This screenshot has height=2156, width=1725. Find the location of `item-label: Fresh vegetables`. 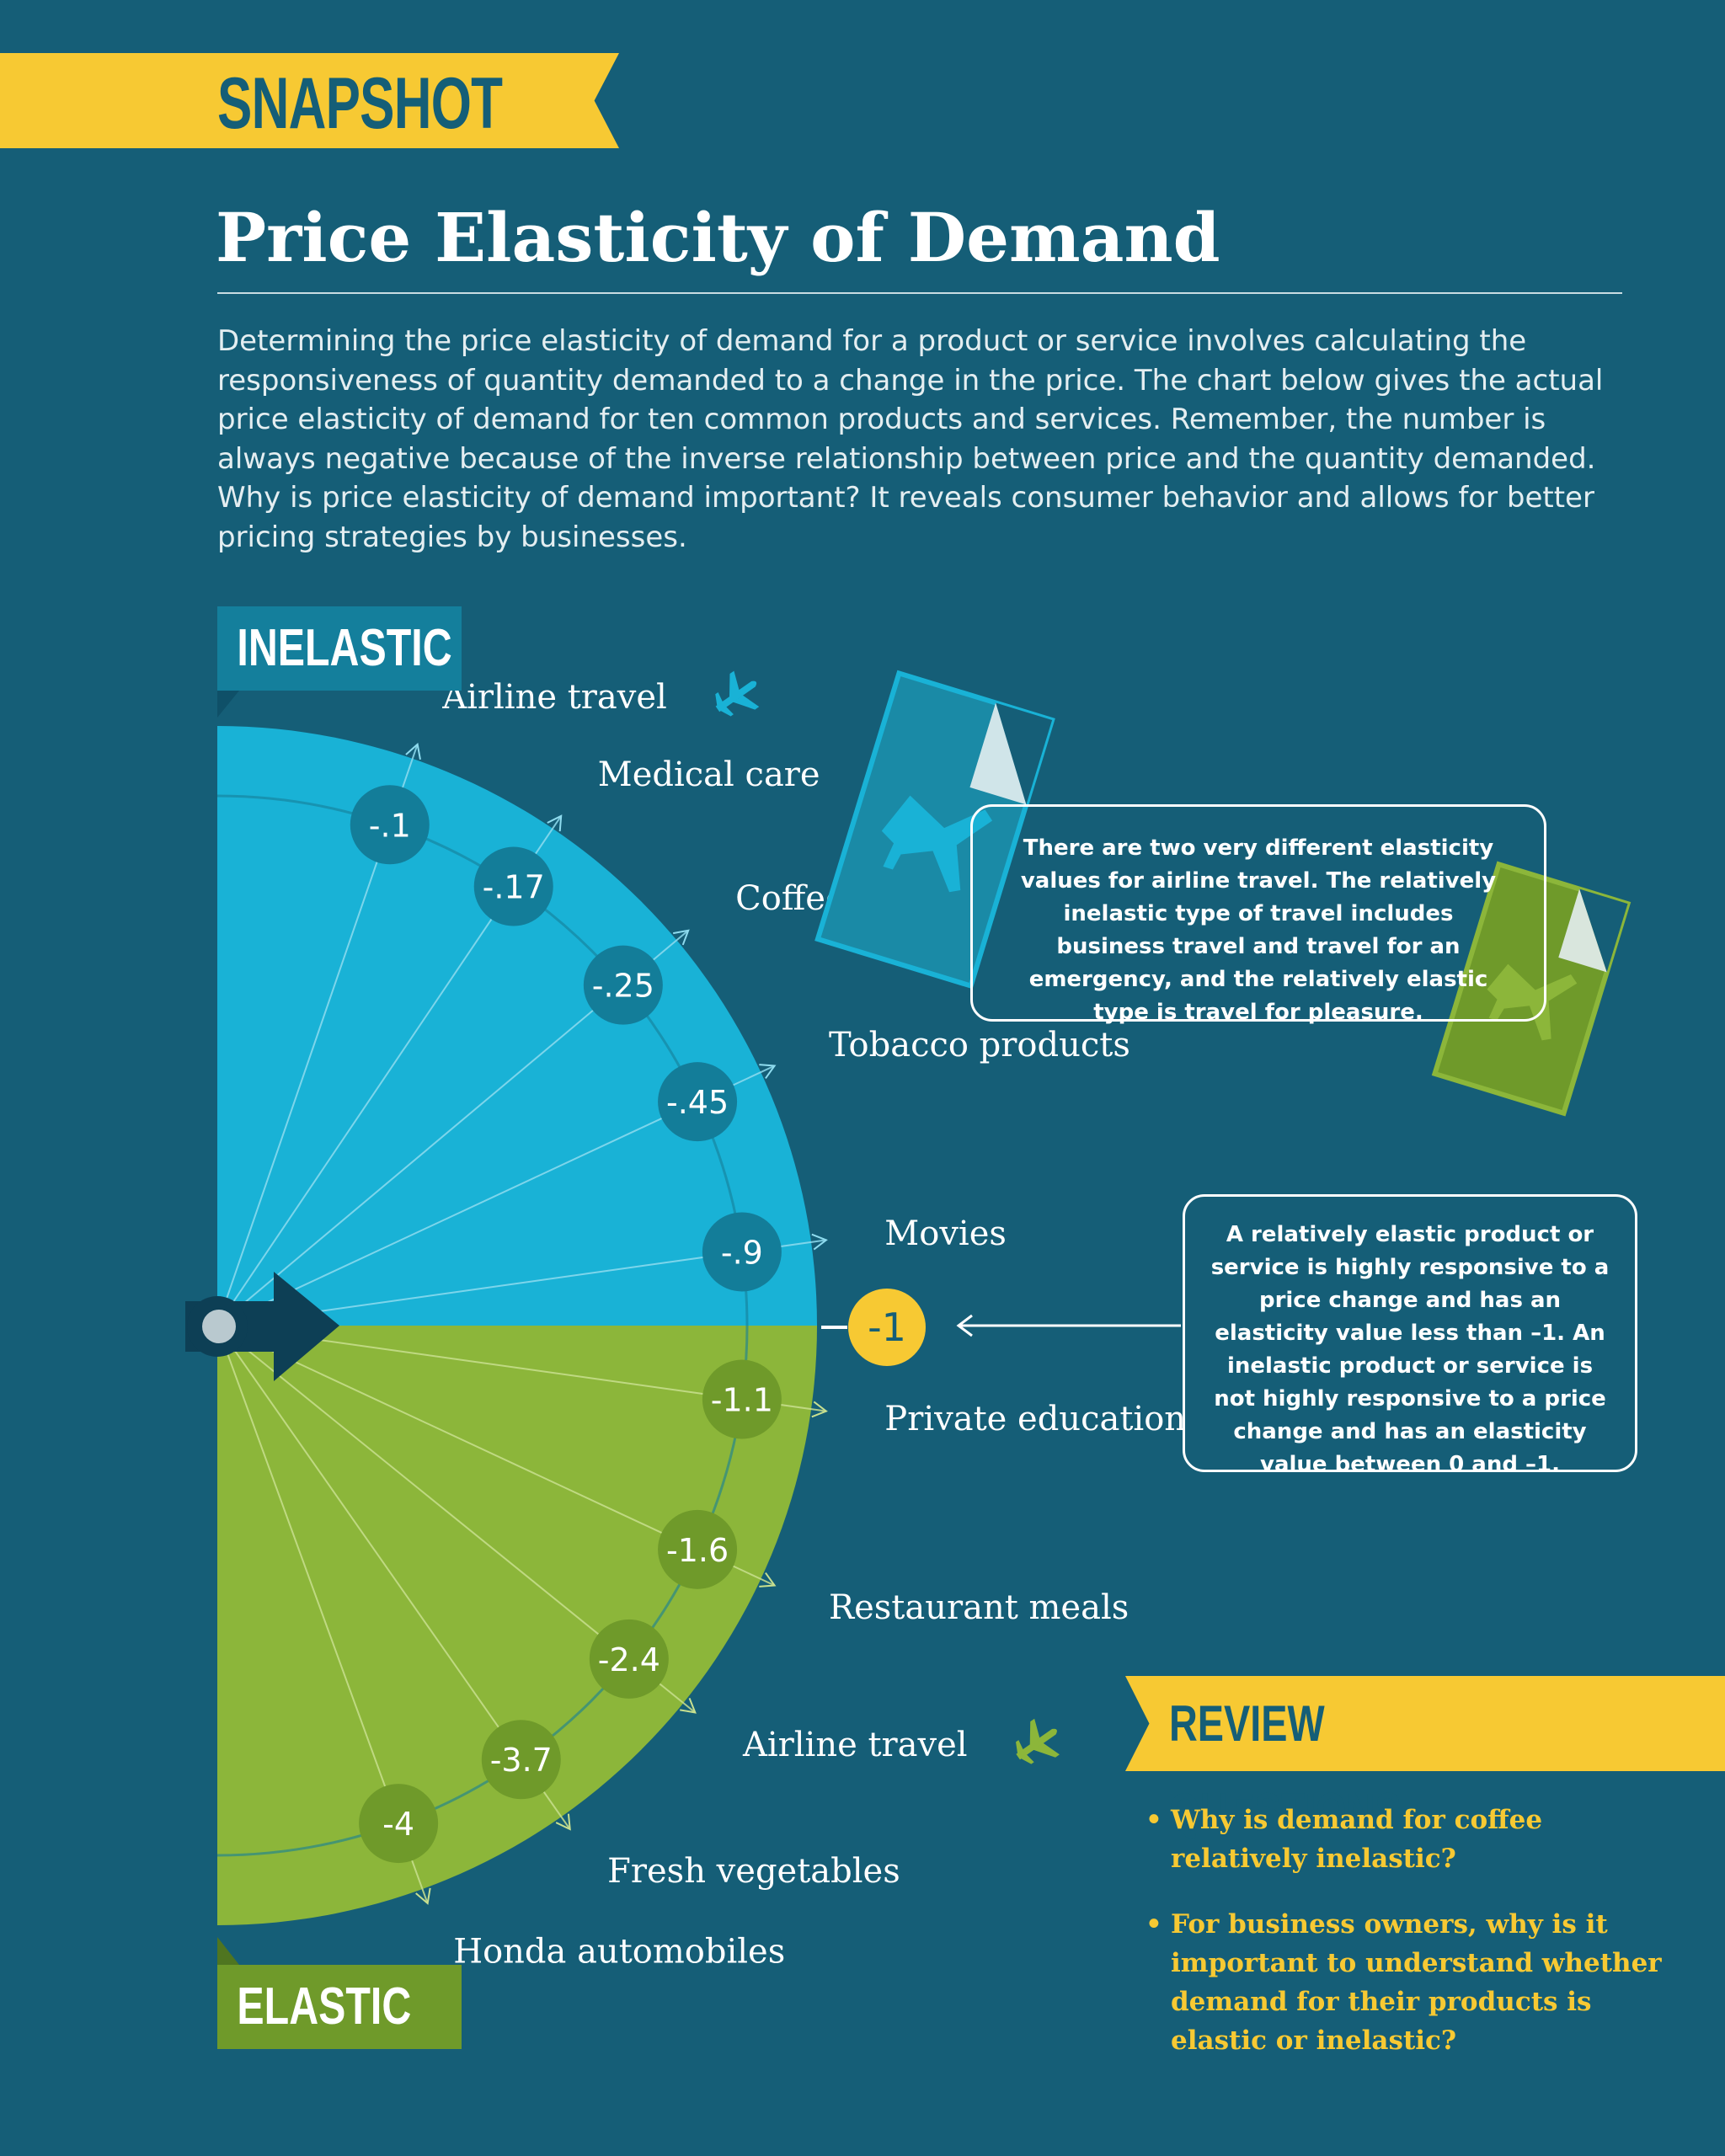

item-label: Fresh vegetables is located at coordinates (753, 1871).